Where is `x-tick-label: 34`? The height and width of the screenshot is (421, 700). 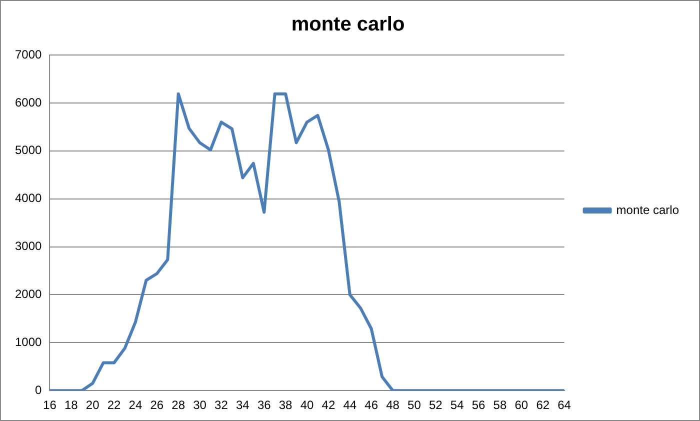
x-tick-label: 34 is located at coordinates (243, 405).